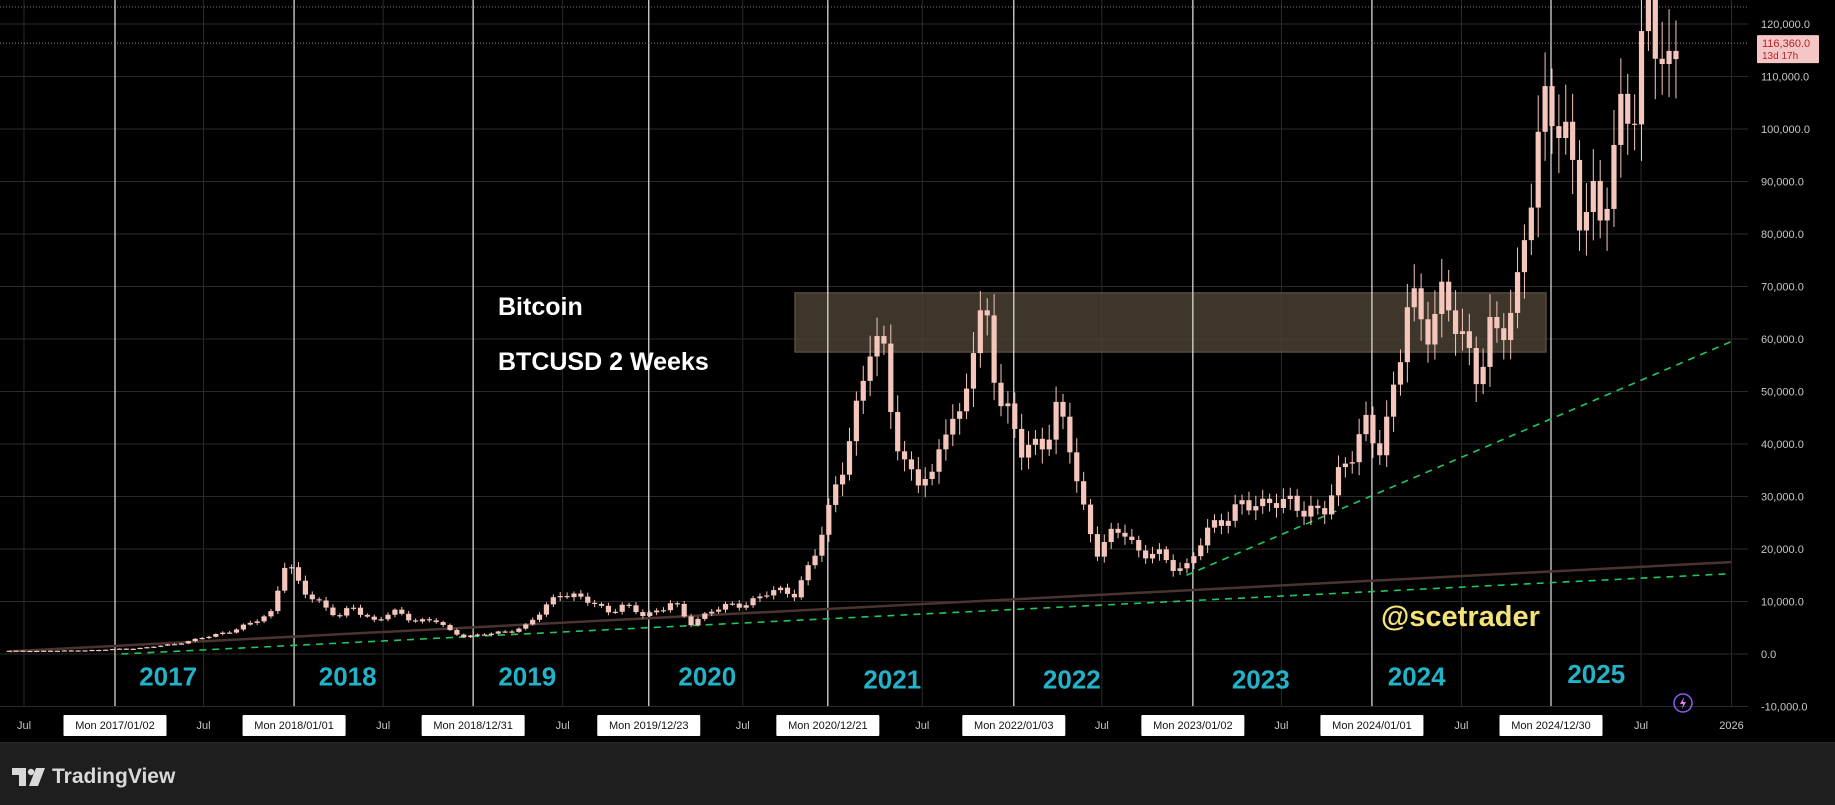 This screenshot has height=805, width=1835. I want to click on y-tick-label: 30,000.0, so click(1782, 498).